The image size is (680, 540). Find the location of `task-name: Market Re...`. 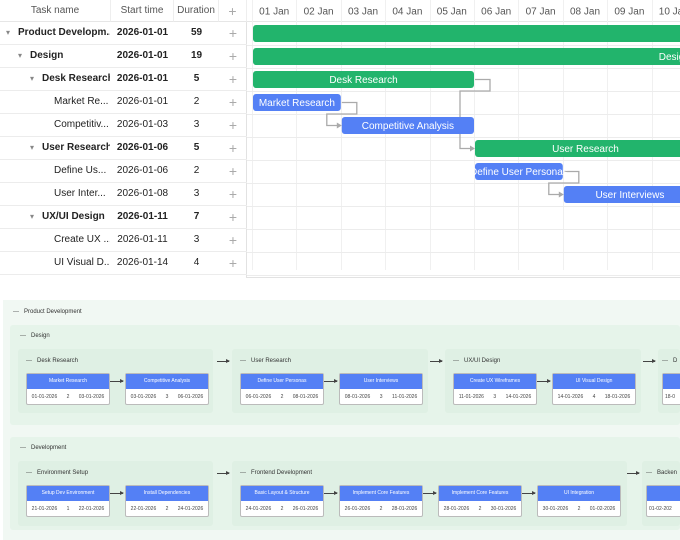

task-name: Market Re... is located at coordinates (81, 101).